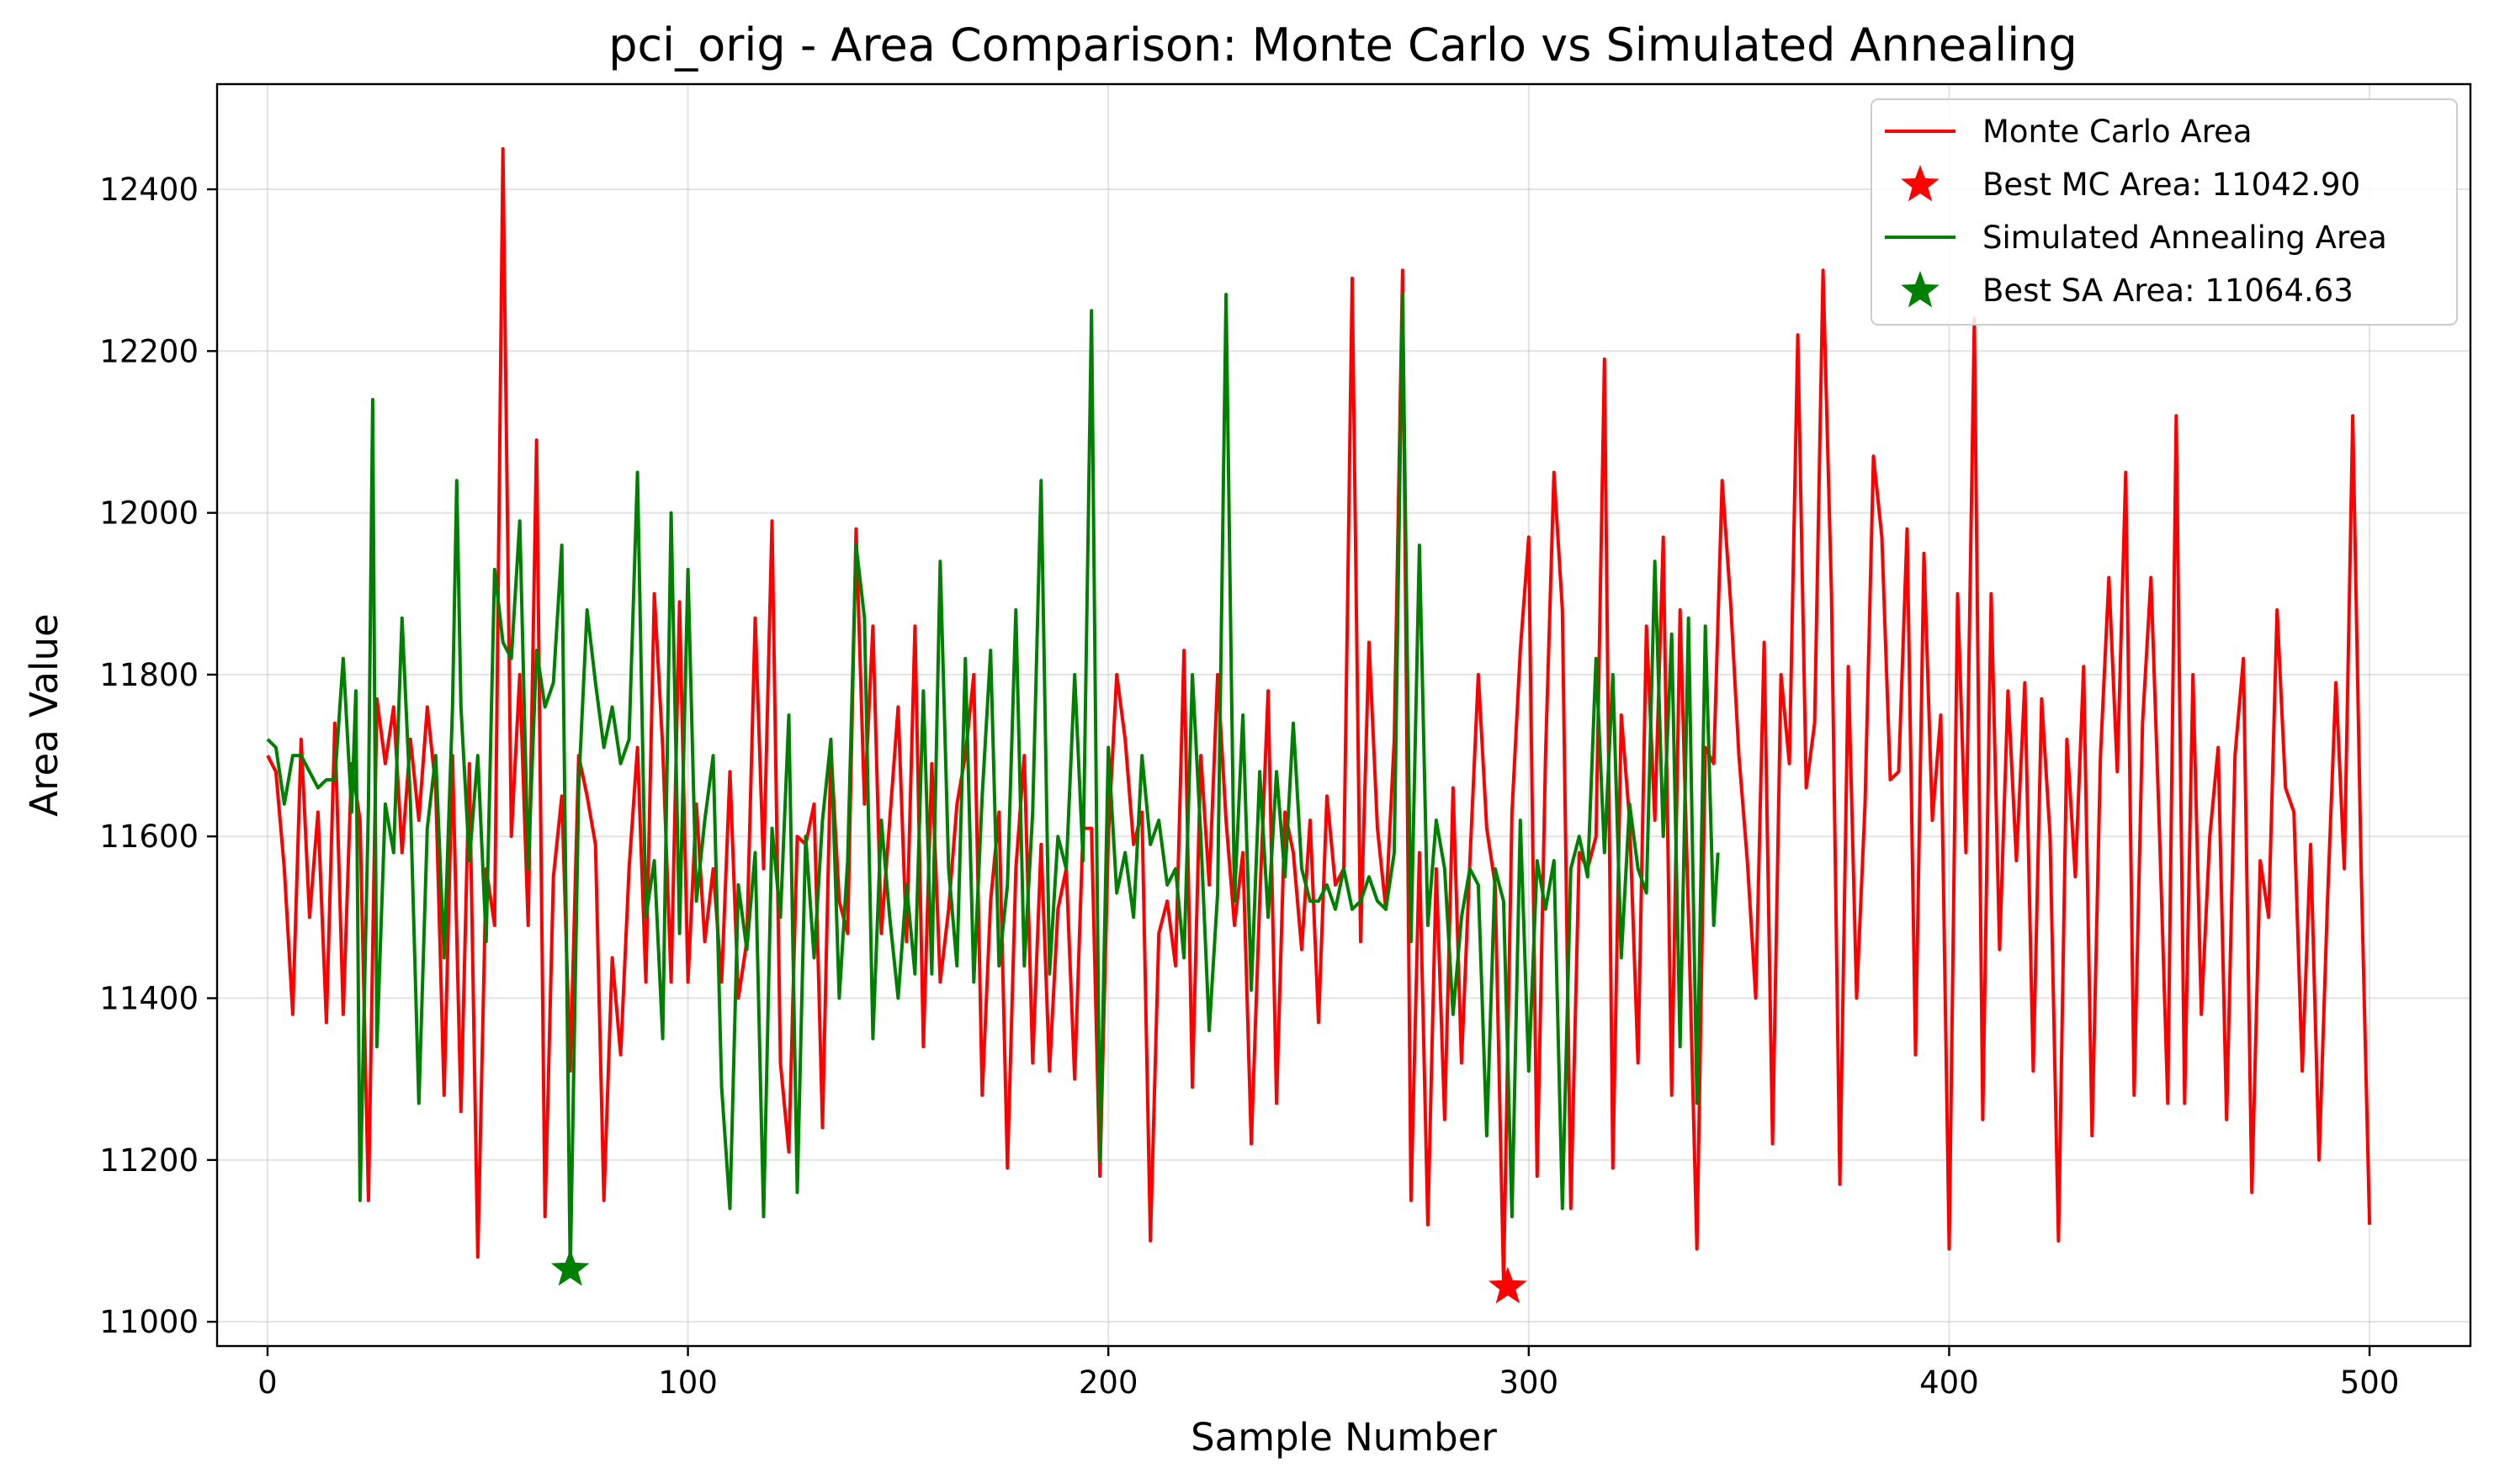 This screenshot has width=2494, height=1484. I want to click on x-tick-label: 300, so click(1529, 1383).